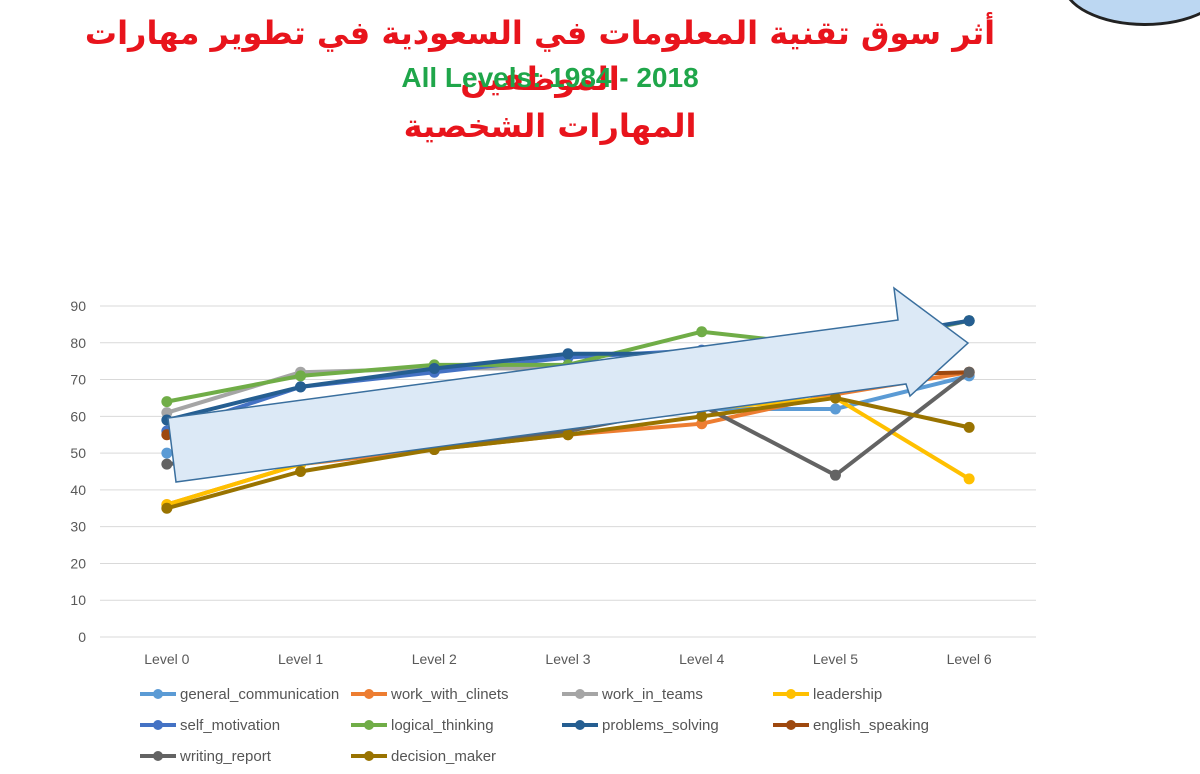 The image size is (1200, 774). I want to click on legend-label: general_communication, so click(260, 694).